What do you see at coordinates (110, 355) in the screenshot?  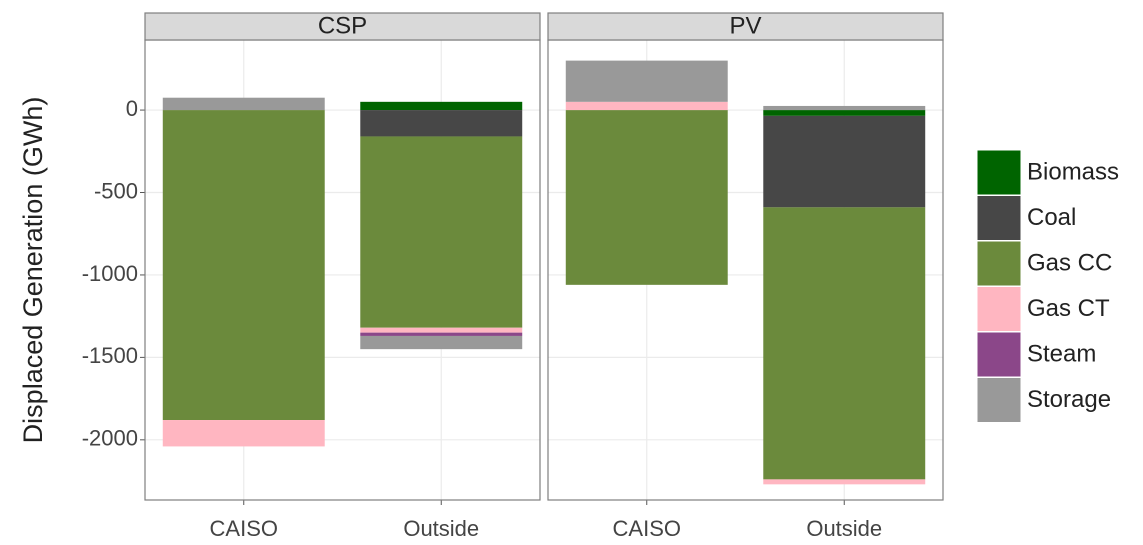 I see `y-tick-label: -1500` at bounding box center [110, 355].